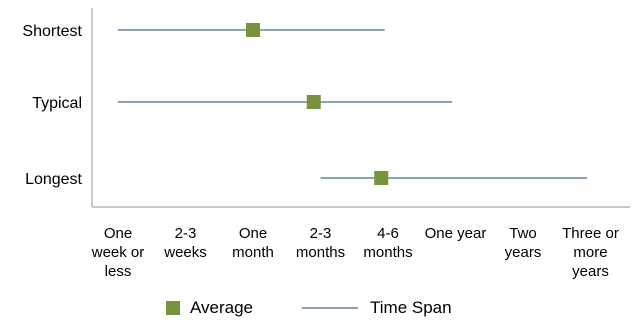  I want to click on x-tick-label: One month, so click(253, 243).